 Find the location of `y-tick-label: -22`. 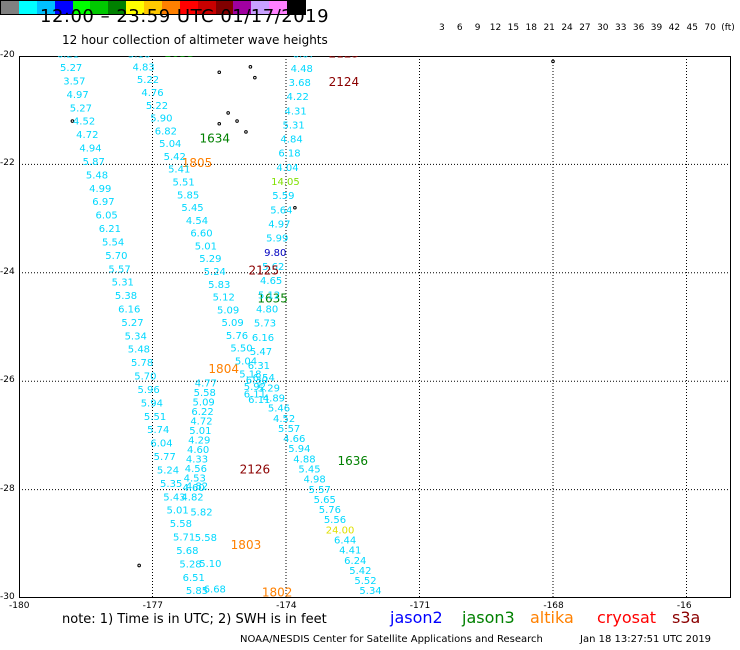

y-tick-label: -22 is located at coordinates (7, 163).